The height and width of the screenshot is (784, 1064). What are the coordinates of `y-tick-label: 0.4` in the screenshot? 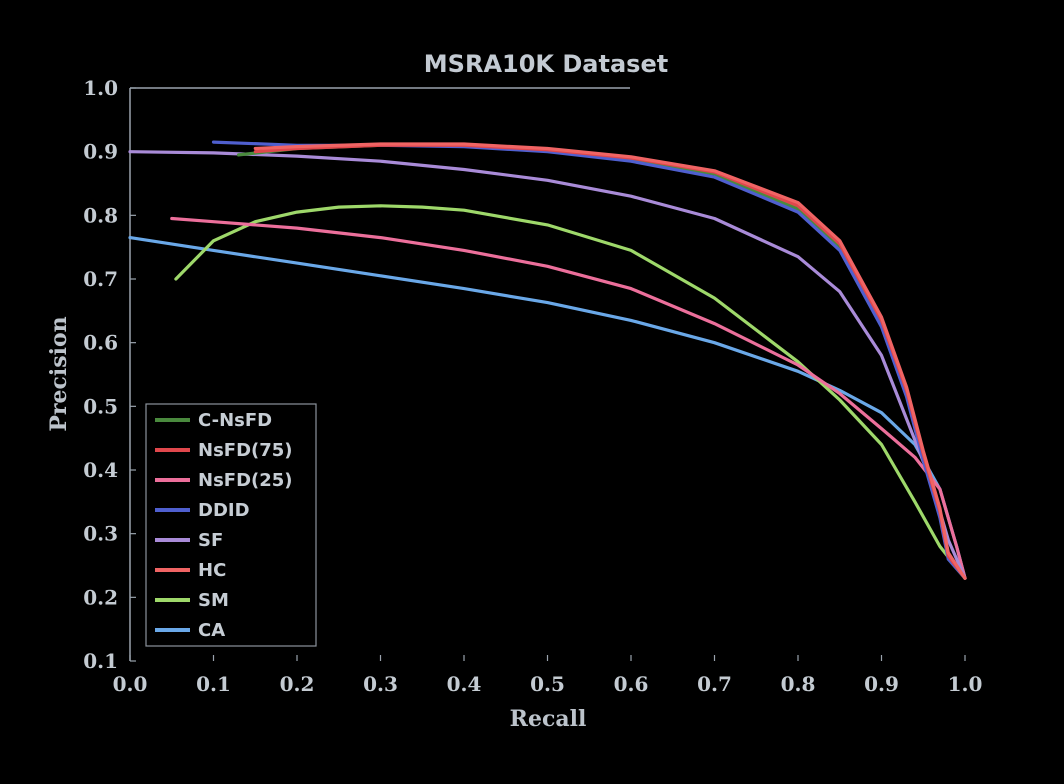 It's located at (100, 470).